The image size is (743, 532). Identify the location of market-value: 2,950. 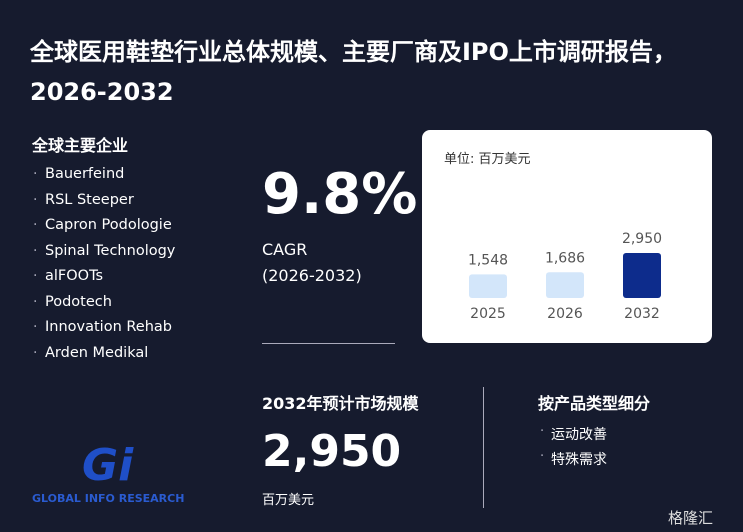
(332, 451).